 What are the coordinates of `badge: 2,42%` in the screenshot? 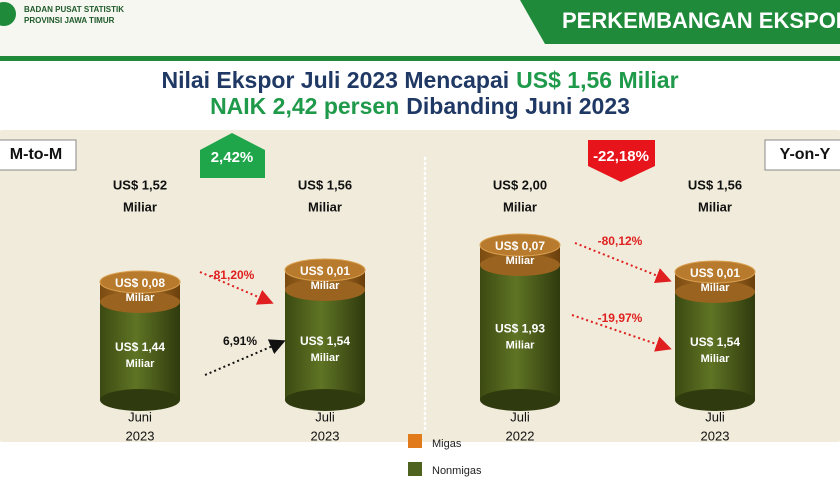 It's located at (232, 157).